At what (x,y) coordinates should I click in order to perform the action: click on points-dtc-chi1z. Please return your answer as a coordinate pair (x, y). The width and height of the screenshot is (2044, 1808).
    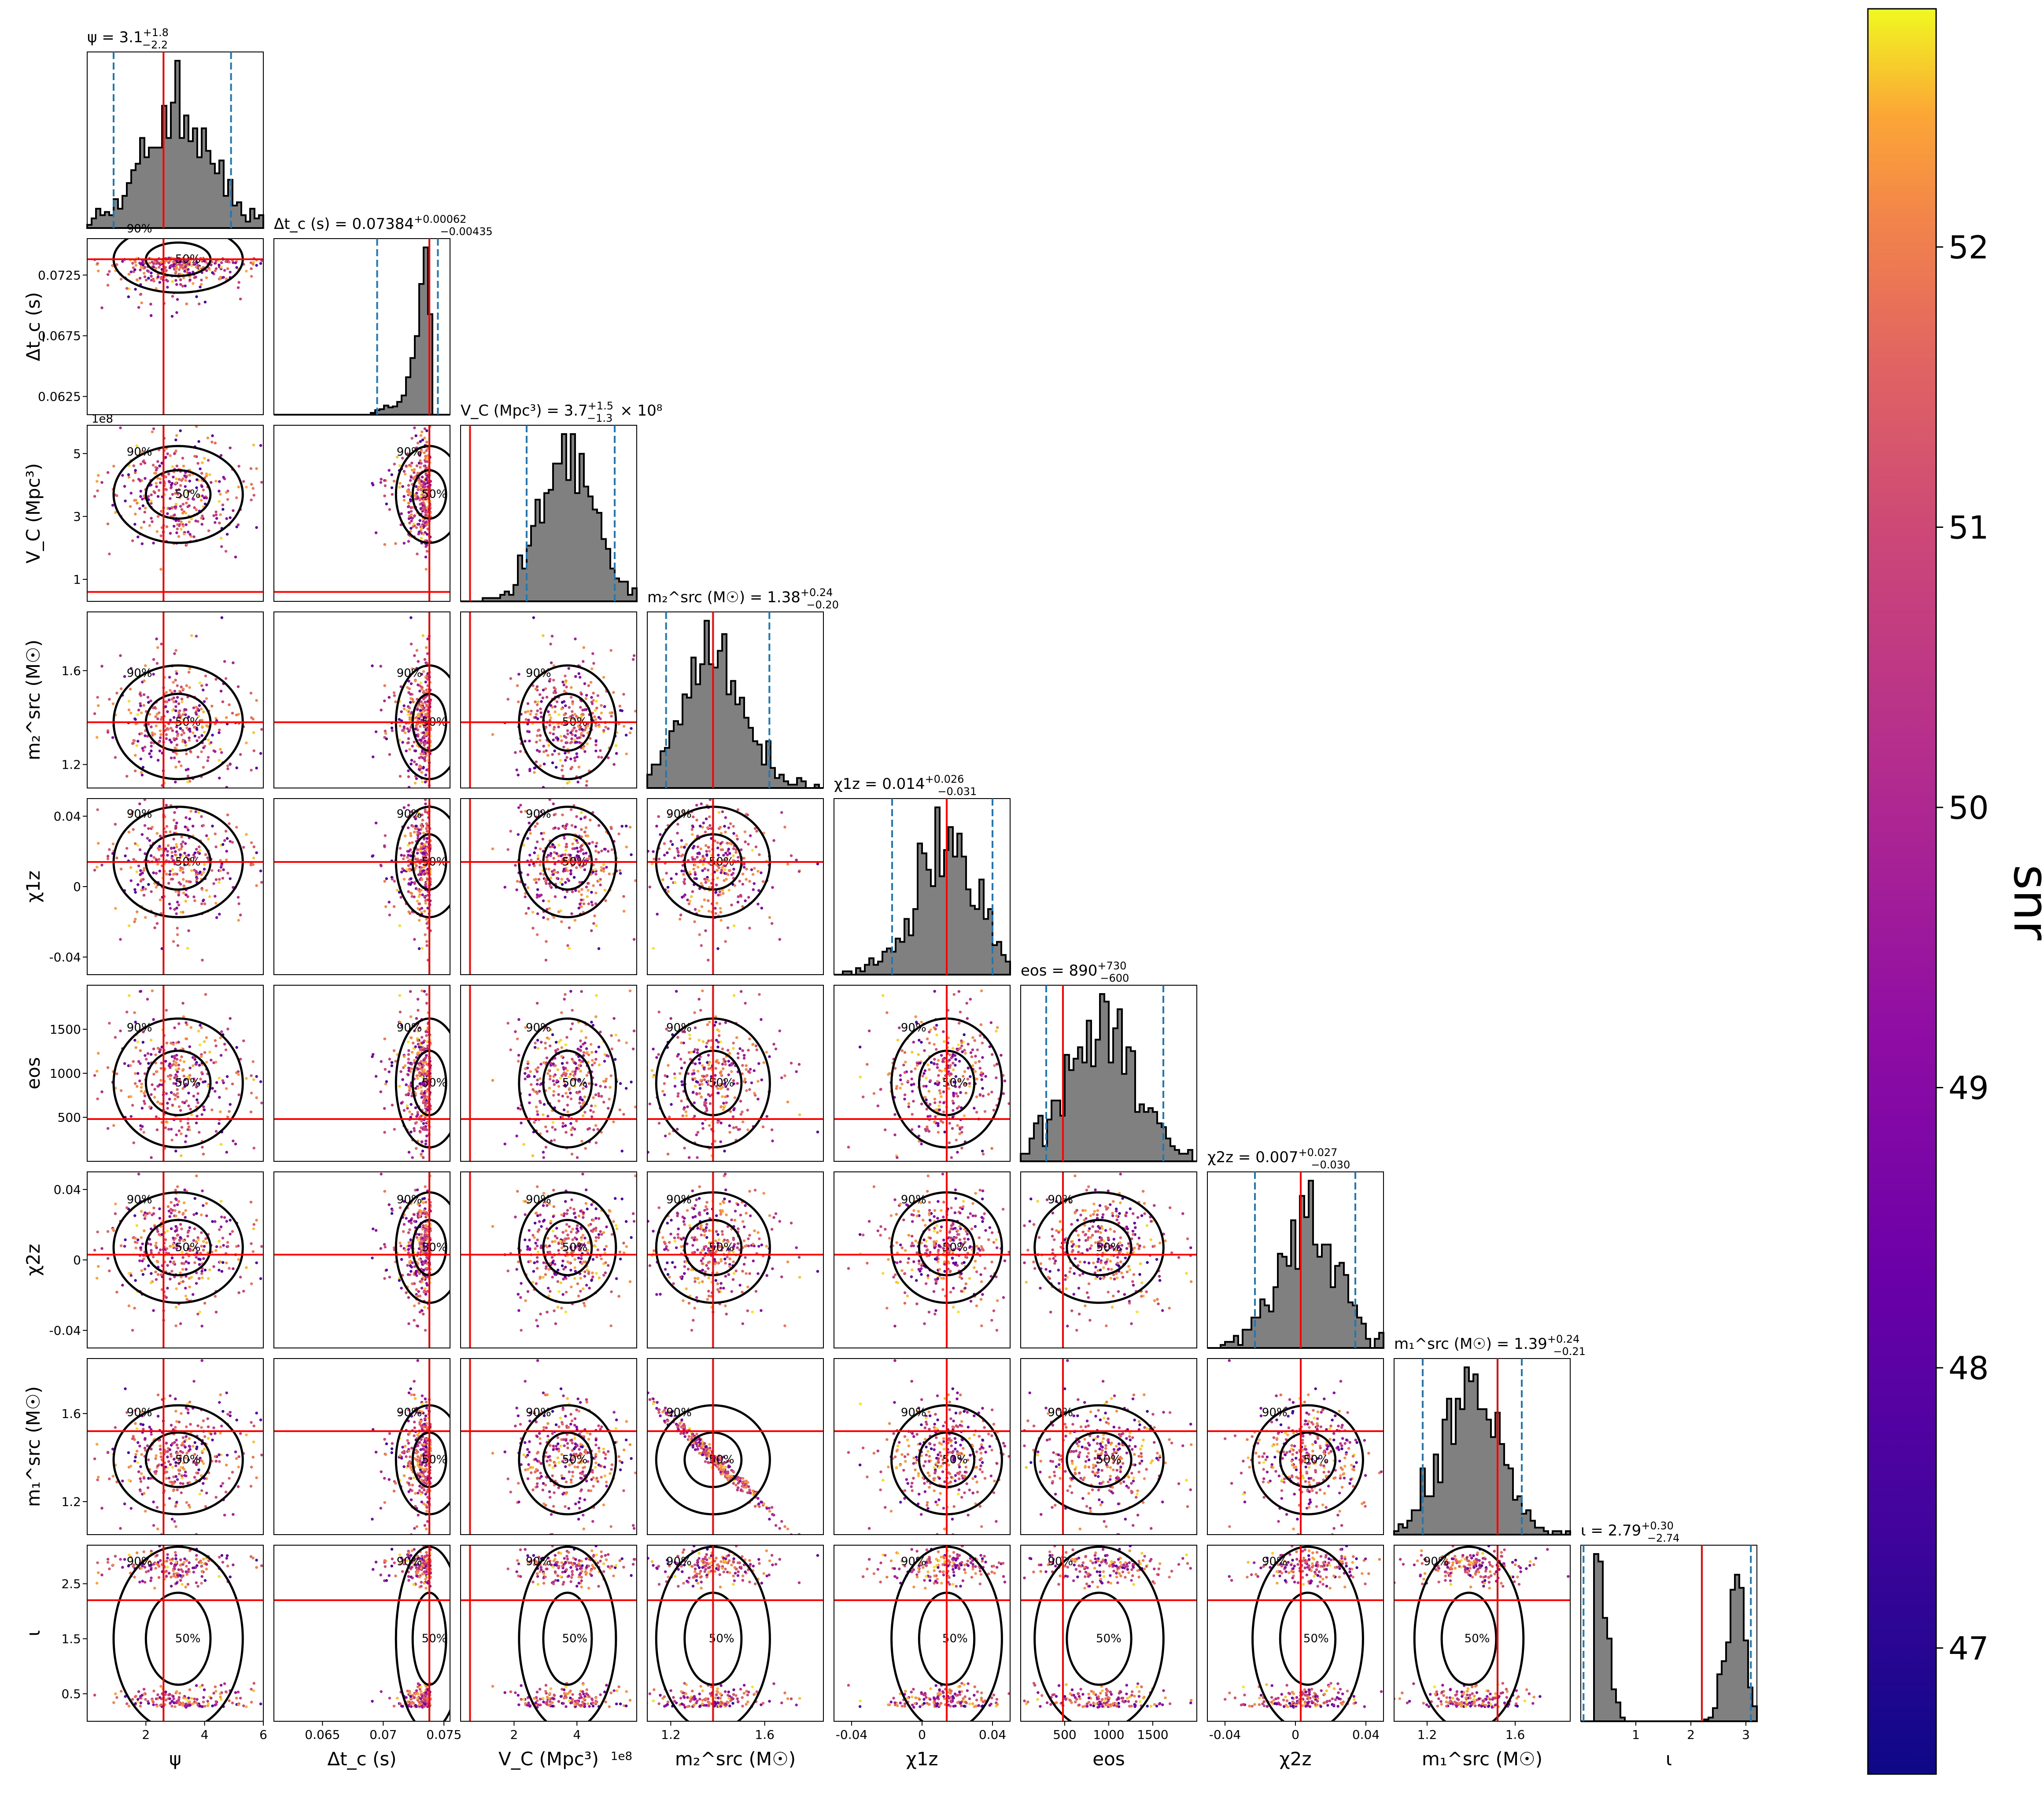
    Looking at the image, I should click on (401, 880).